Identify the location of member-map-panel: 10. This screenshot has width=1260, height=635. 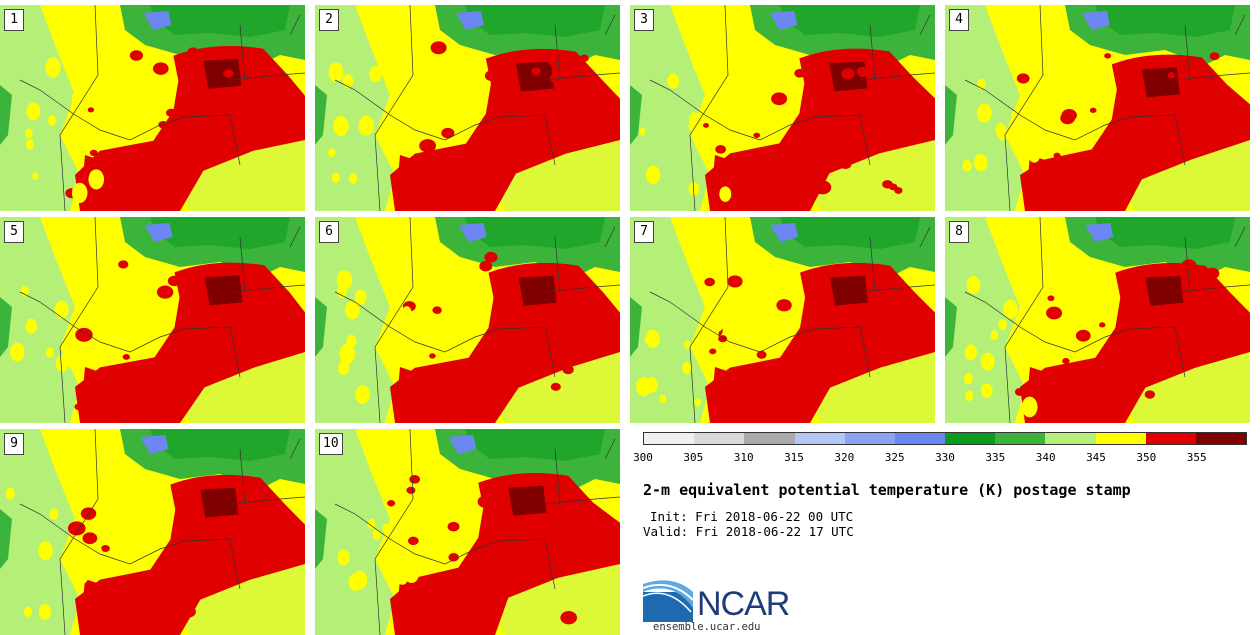
(467, 532).